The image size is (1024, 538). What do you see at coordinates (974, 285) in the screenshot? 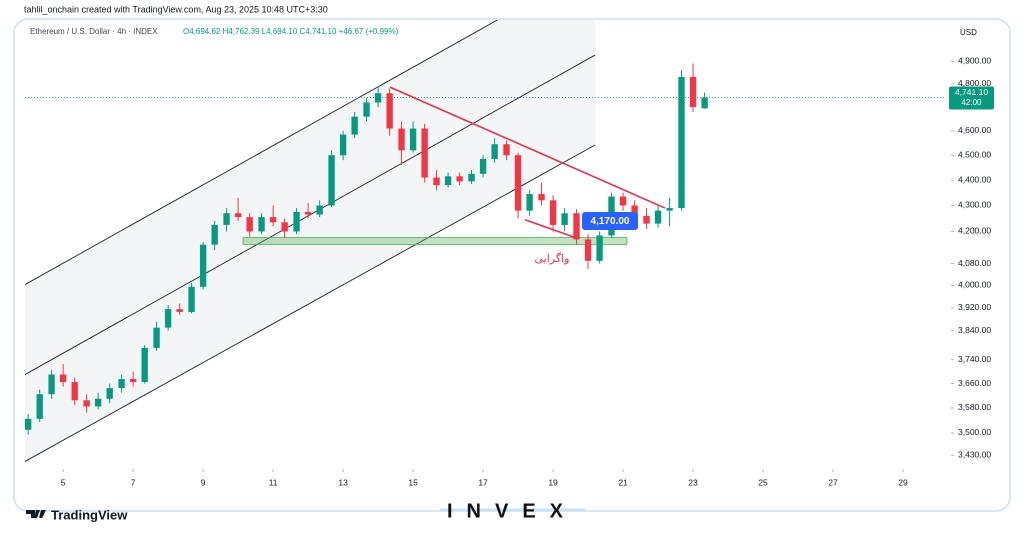
I see `y-tick-label: 4,000.00` at bounding box center [974, 285].